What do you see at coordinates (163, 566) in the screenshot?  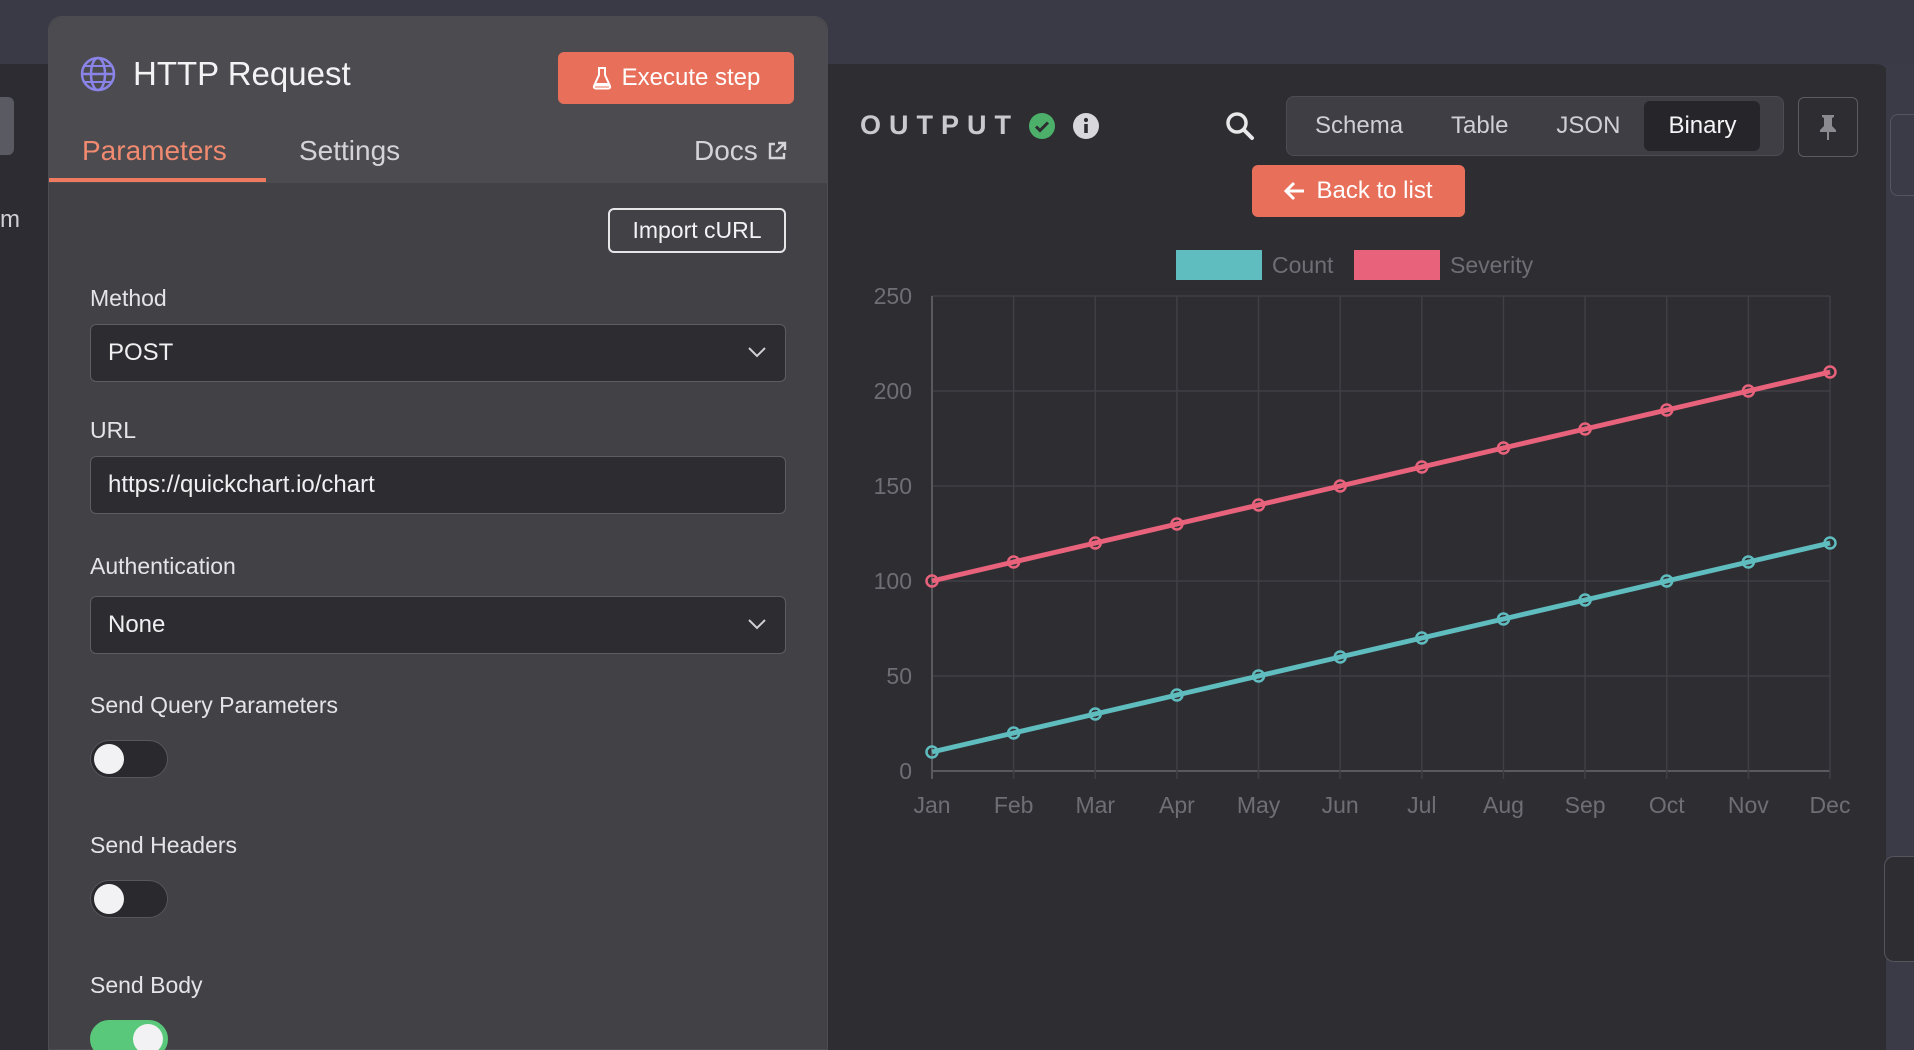 I see `authentication-label: Authentication` at bounding box center [163, 566].